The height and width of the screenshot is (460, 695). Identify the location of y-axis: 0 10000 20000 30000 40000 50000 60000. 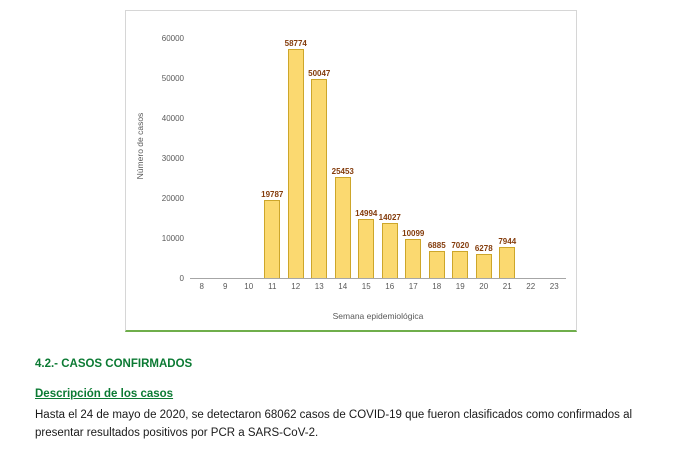
(173, 158).